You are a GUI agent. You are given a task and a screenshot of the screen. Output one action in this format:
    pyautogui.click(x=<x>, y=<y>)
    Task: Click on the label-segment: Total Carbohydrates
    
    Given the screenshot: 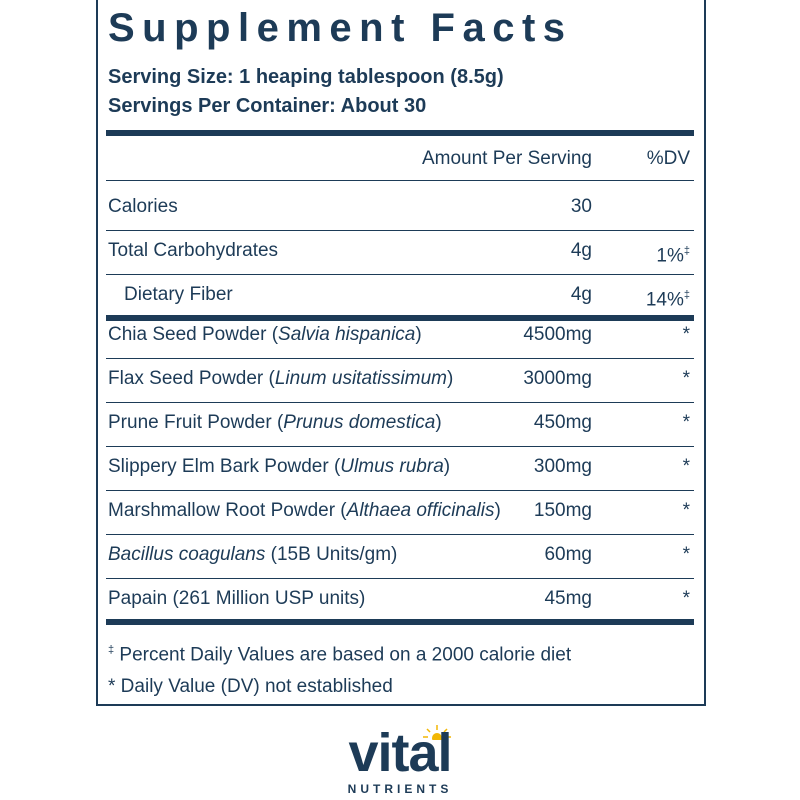 What is the action you would take?
    pyautogui.click(x=193, y=250)
    